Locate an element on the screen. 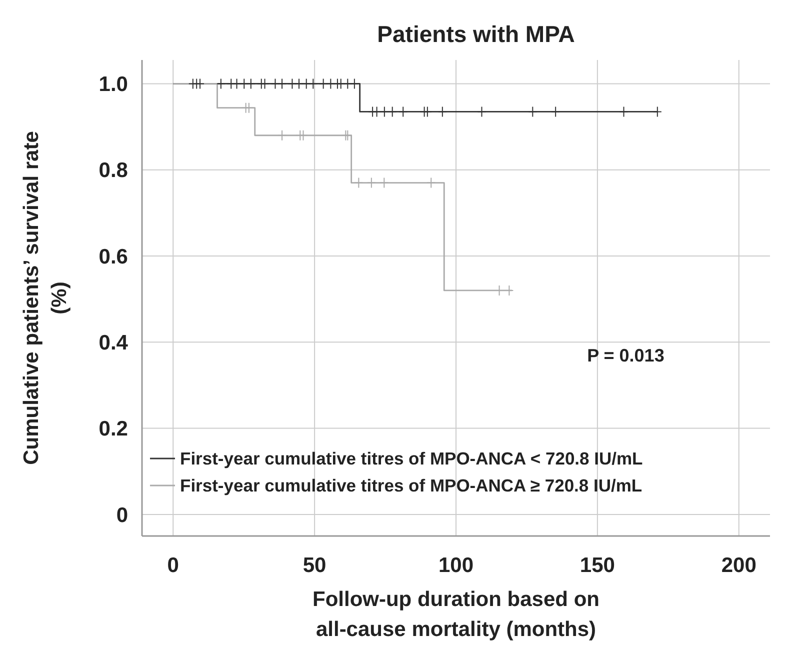 The width and height of the screenshot is (811, 650). y-tick-label: 0.2 is located at coordinates (113, 429).